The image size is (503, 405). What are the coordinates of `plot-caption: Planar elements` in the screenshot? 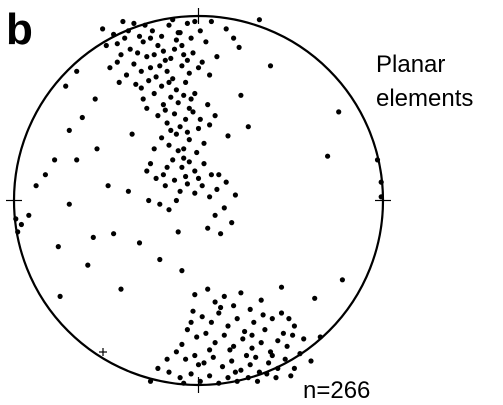 It's located at (424, 81).